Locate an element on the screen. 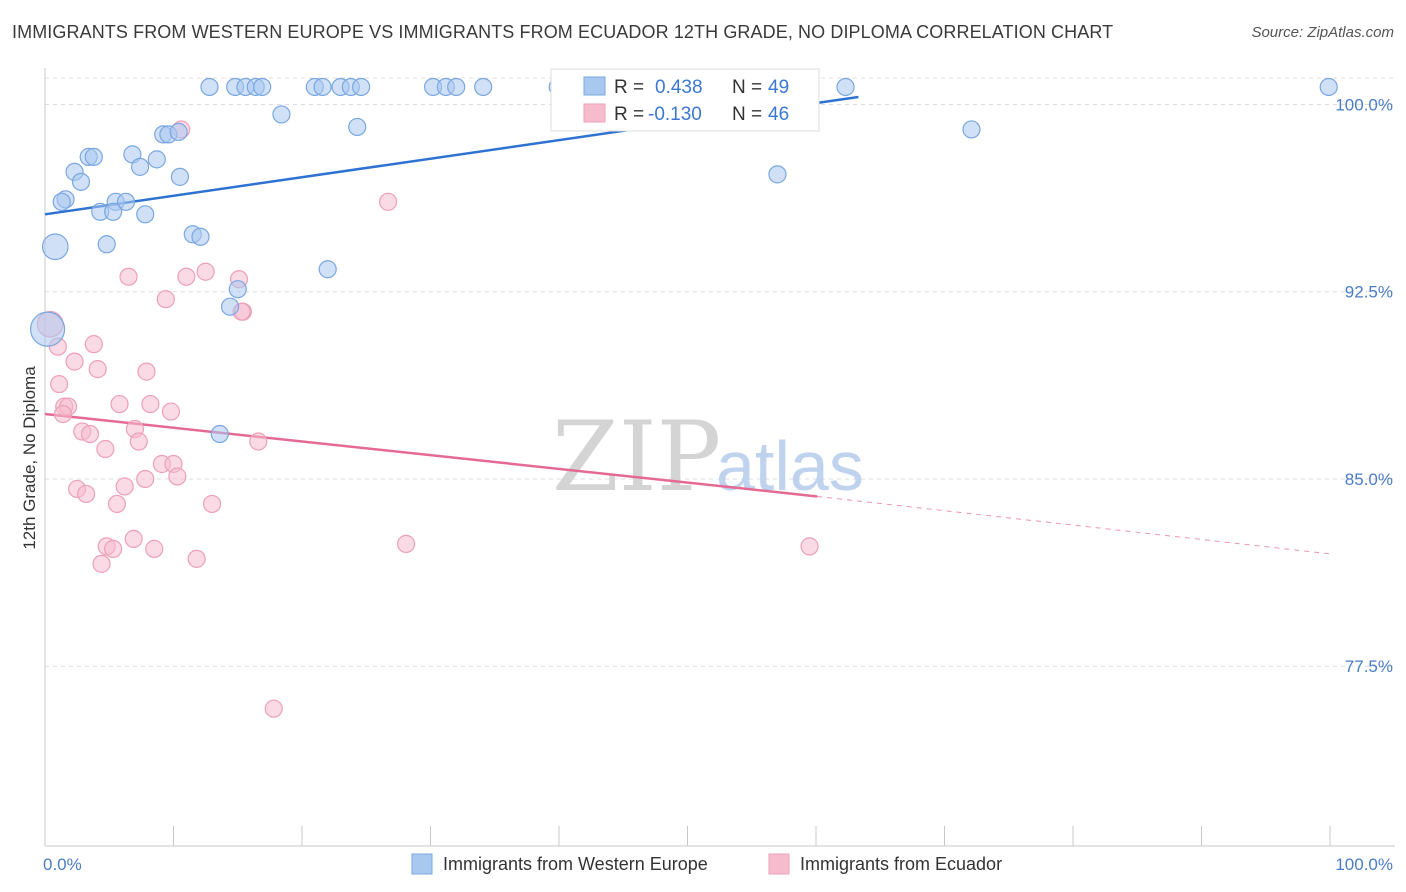 The width and height of the screenshot is (1406, 892). stats-legend: R = 0.438 N = 49 R = -0.130 N = 46 is located at coordinates (685, 100).